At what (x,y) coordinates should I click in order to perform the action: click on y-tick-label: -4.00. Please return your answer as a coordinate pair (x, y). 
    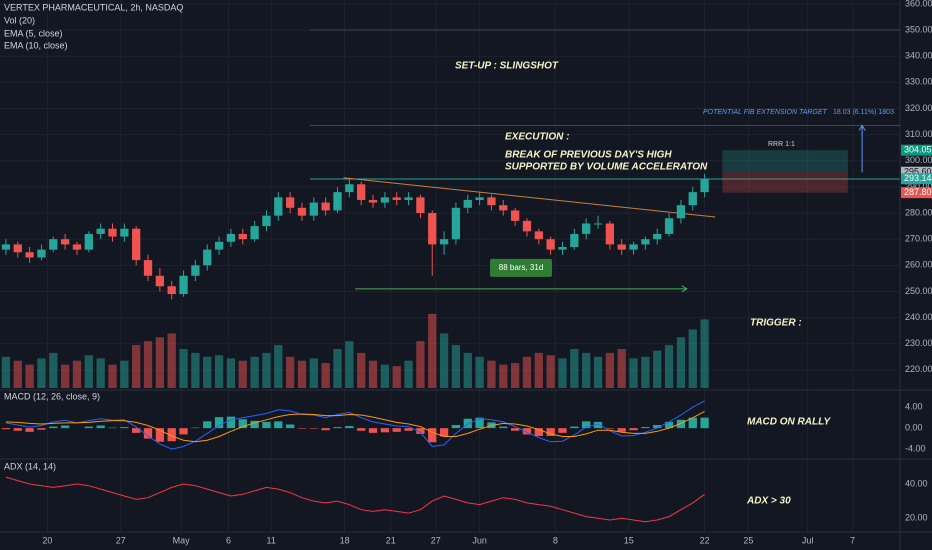
    Looking at the image, I should click on (915, 448).